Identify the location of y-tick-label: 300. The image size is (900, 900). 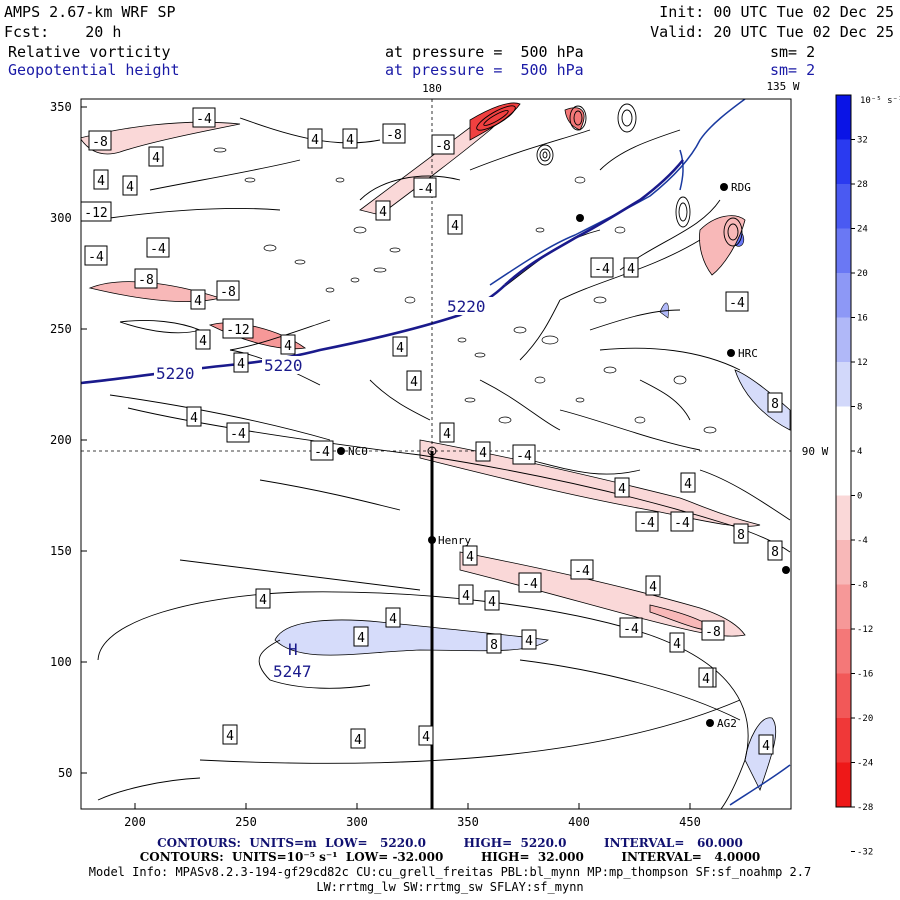
(61, 218).